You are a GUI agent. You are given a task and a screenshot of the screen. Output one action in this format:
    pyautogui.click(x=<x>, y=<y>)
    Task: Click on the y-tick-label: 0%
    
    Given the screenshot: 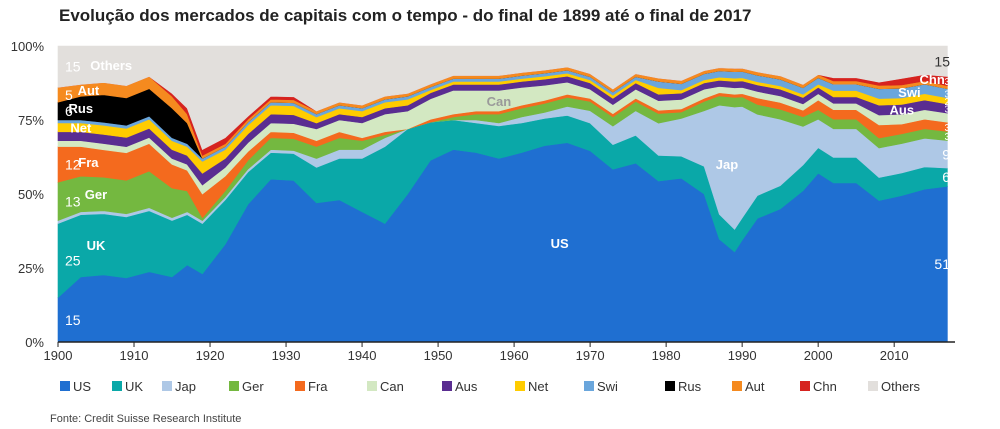 What is the action you would take?
    pyautogui.click(x=34, y=342)
    